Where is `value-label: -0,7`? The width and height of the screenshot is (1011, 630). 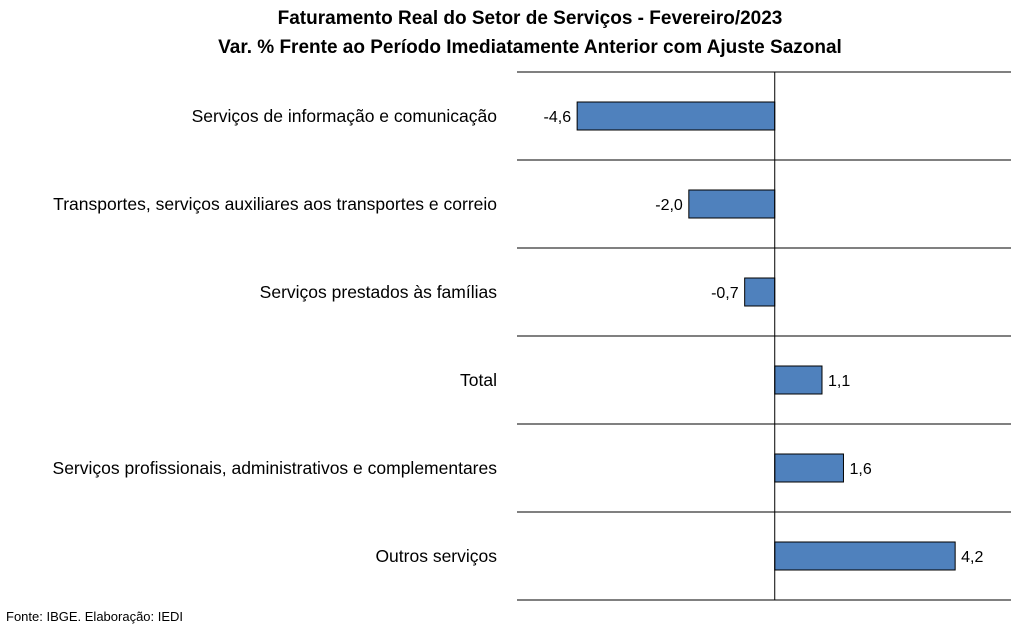
value-label: -0,7 is located at coordinates (725, 293).